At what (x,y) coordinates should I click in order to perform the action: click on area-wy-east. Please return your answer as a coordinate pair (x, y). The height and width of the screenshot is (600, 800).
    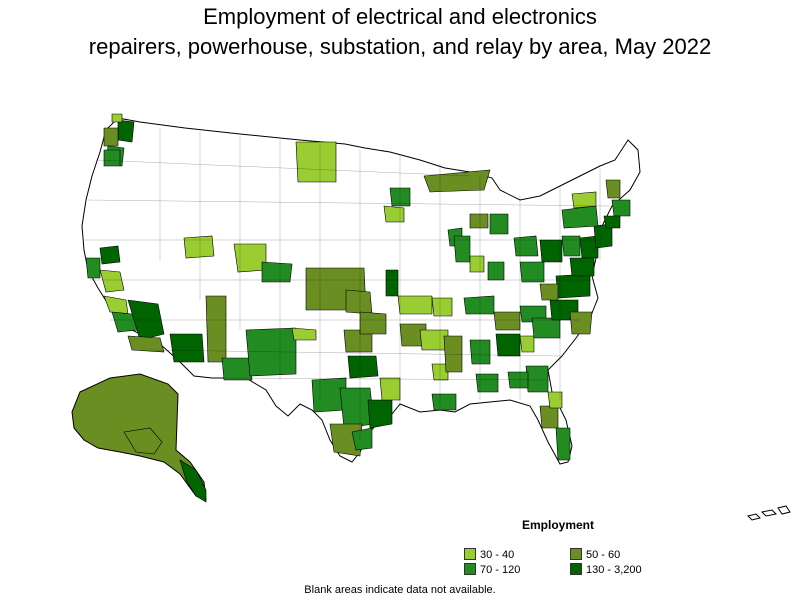
    Looking at the image, I should click on (277, 272).